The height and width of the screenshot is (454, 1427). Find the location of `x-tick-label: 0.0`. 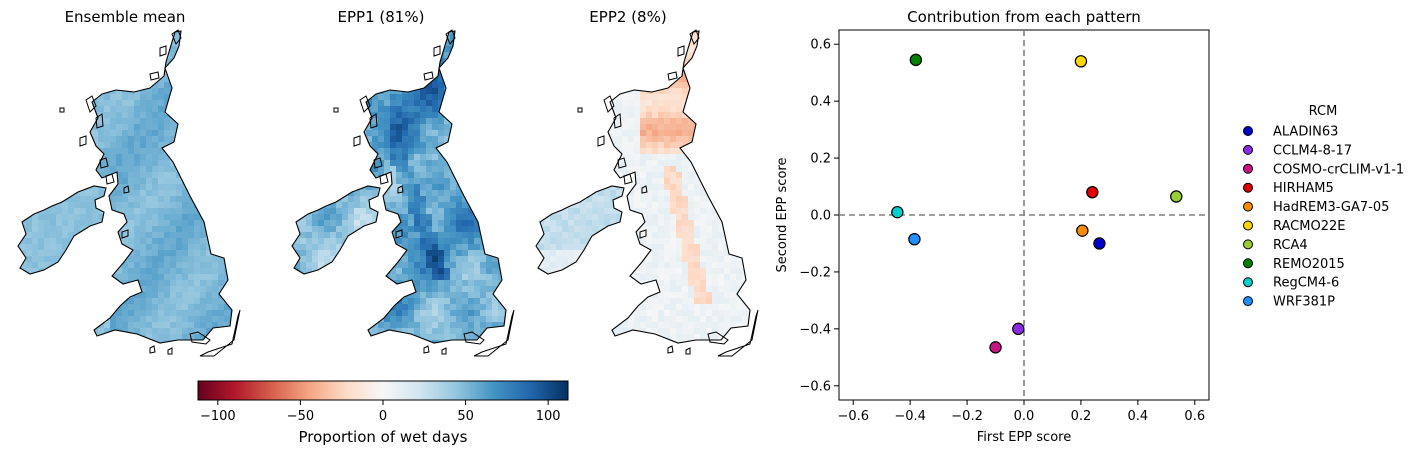

x-tick-label: 0.0 is located at coordinates (1024, 416).